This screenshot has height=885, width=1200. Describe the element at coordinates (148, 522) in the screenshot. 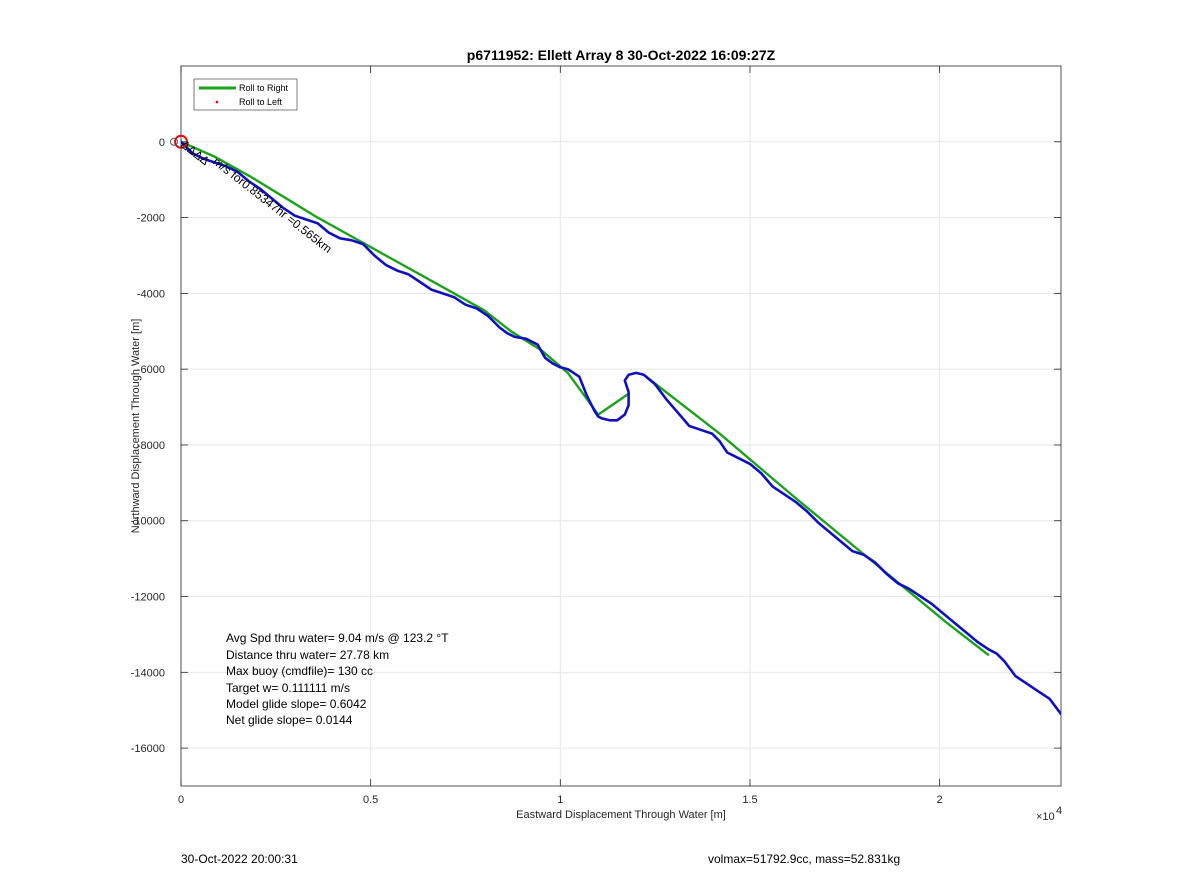

I see `y-tick-label-5: -10000` at that location.